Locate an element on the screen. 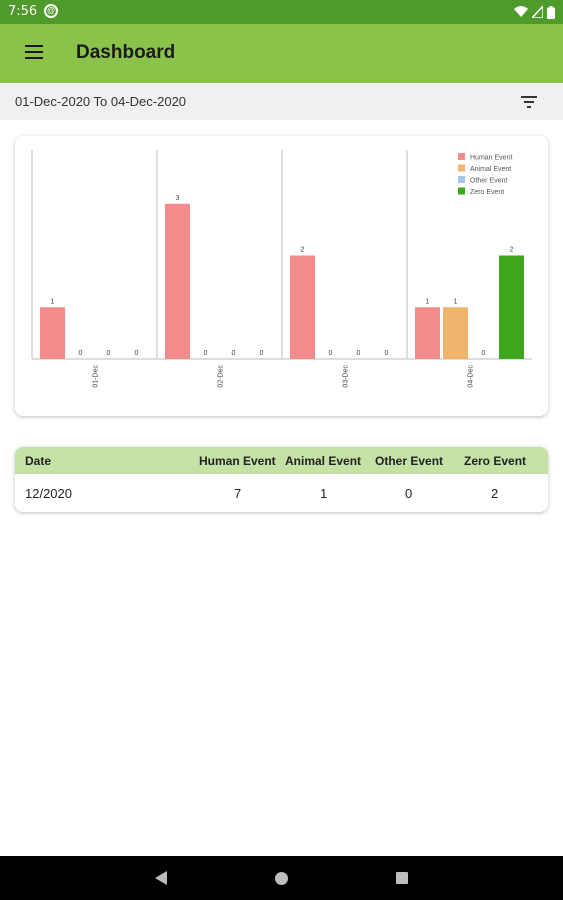 This screenshot has height=900, width=563. system-nav-bar is located at coordinates (281, 878).